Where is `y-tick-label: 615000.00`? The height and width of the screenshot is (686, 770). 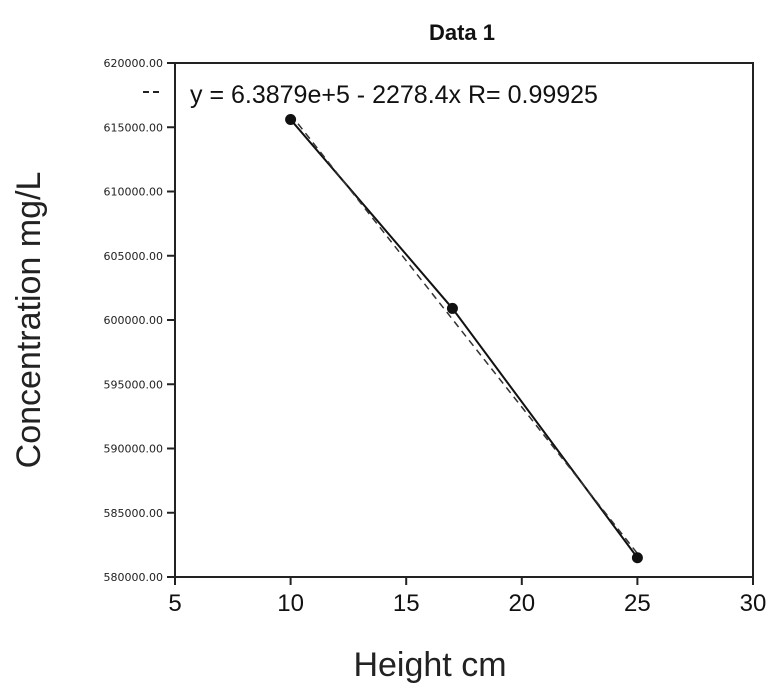 y-tick-label: 615000.00 is located at coordinates (134, 127).